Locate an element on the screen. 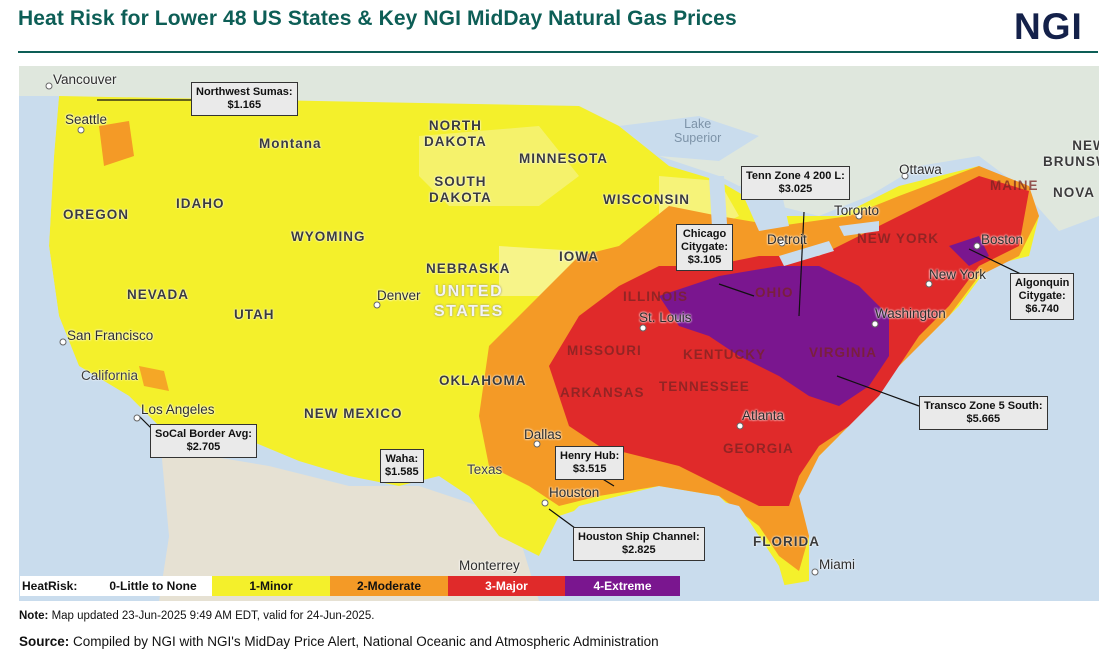 This screenshot has width=1116, height=657. state-arkansas: ARKANSAS is located at coordinates (602, 392).